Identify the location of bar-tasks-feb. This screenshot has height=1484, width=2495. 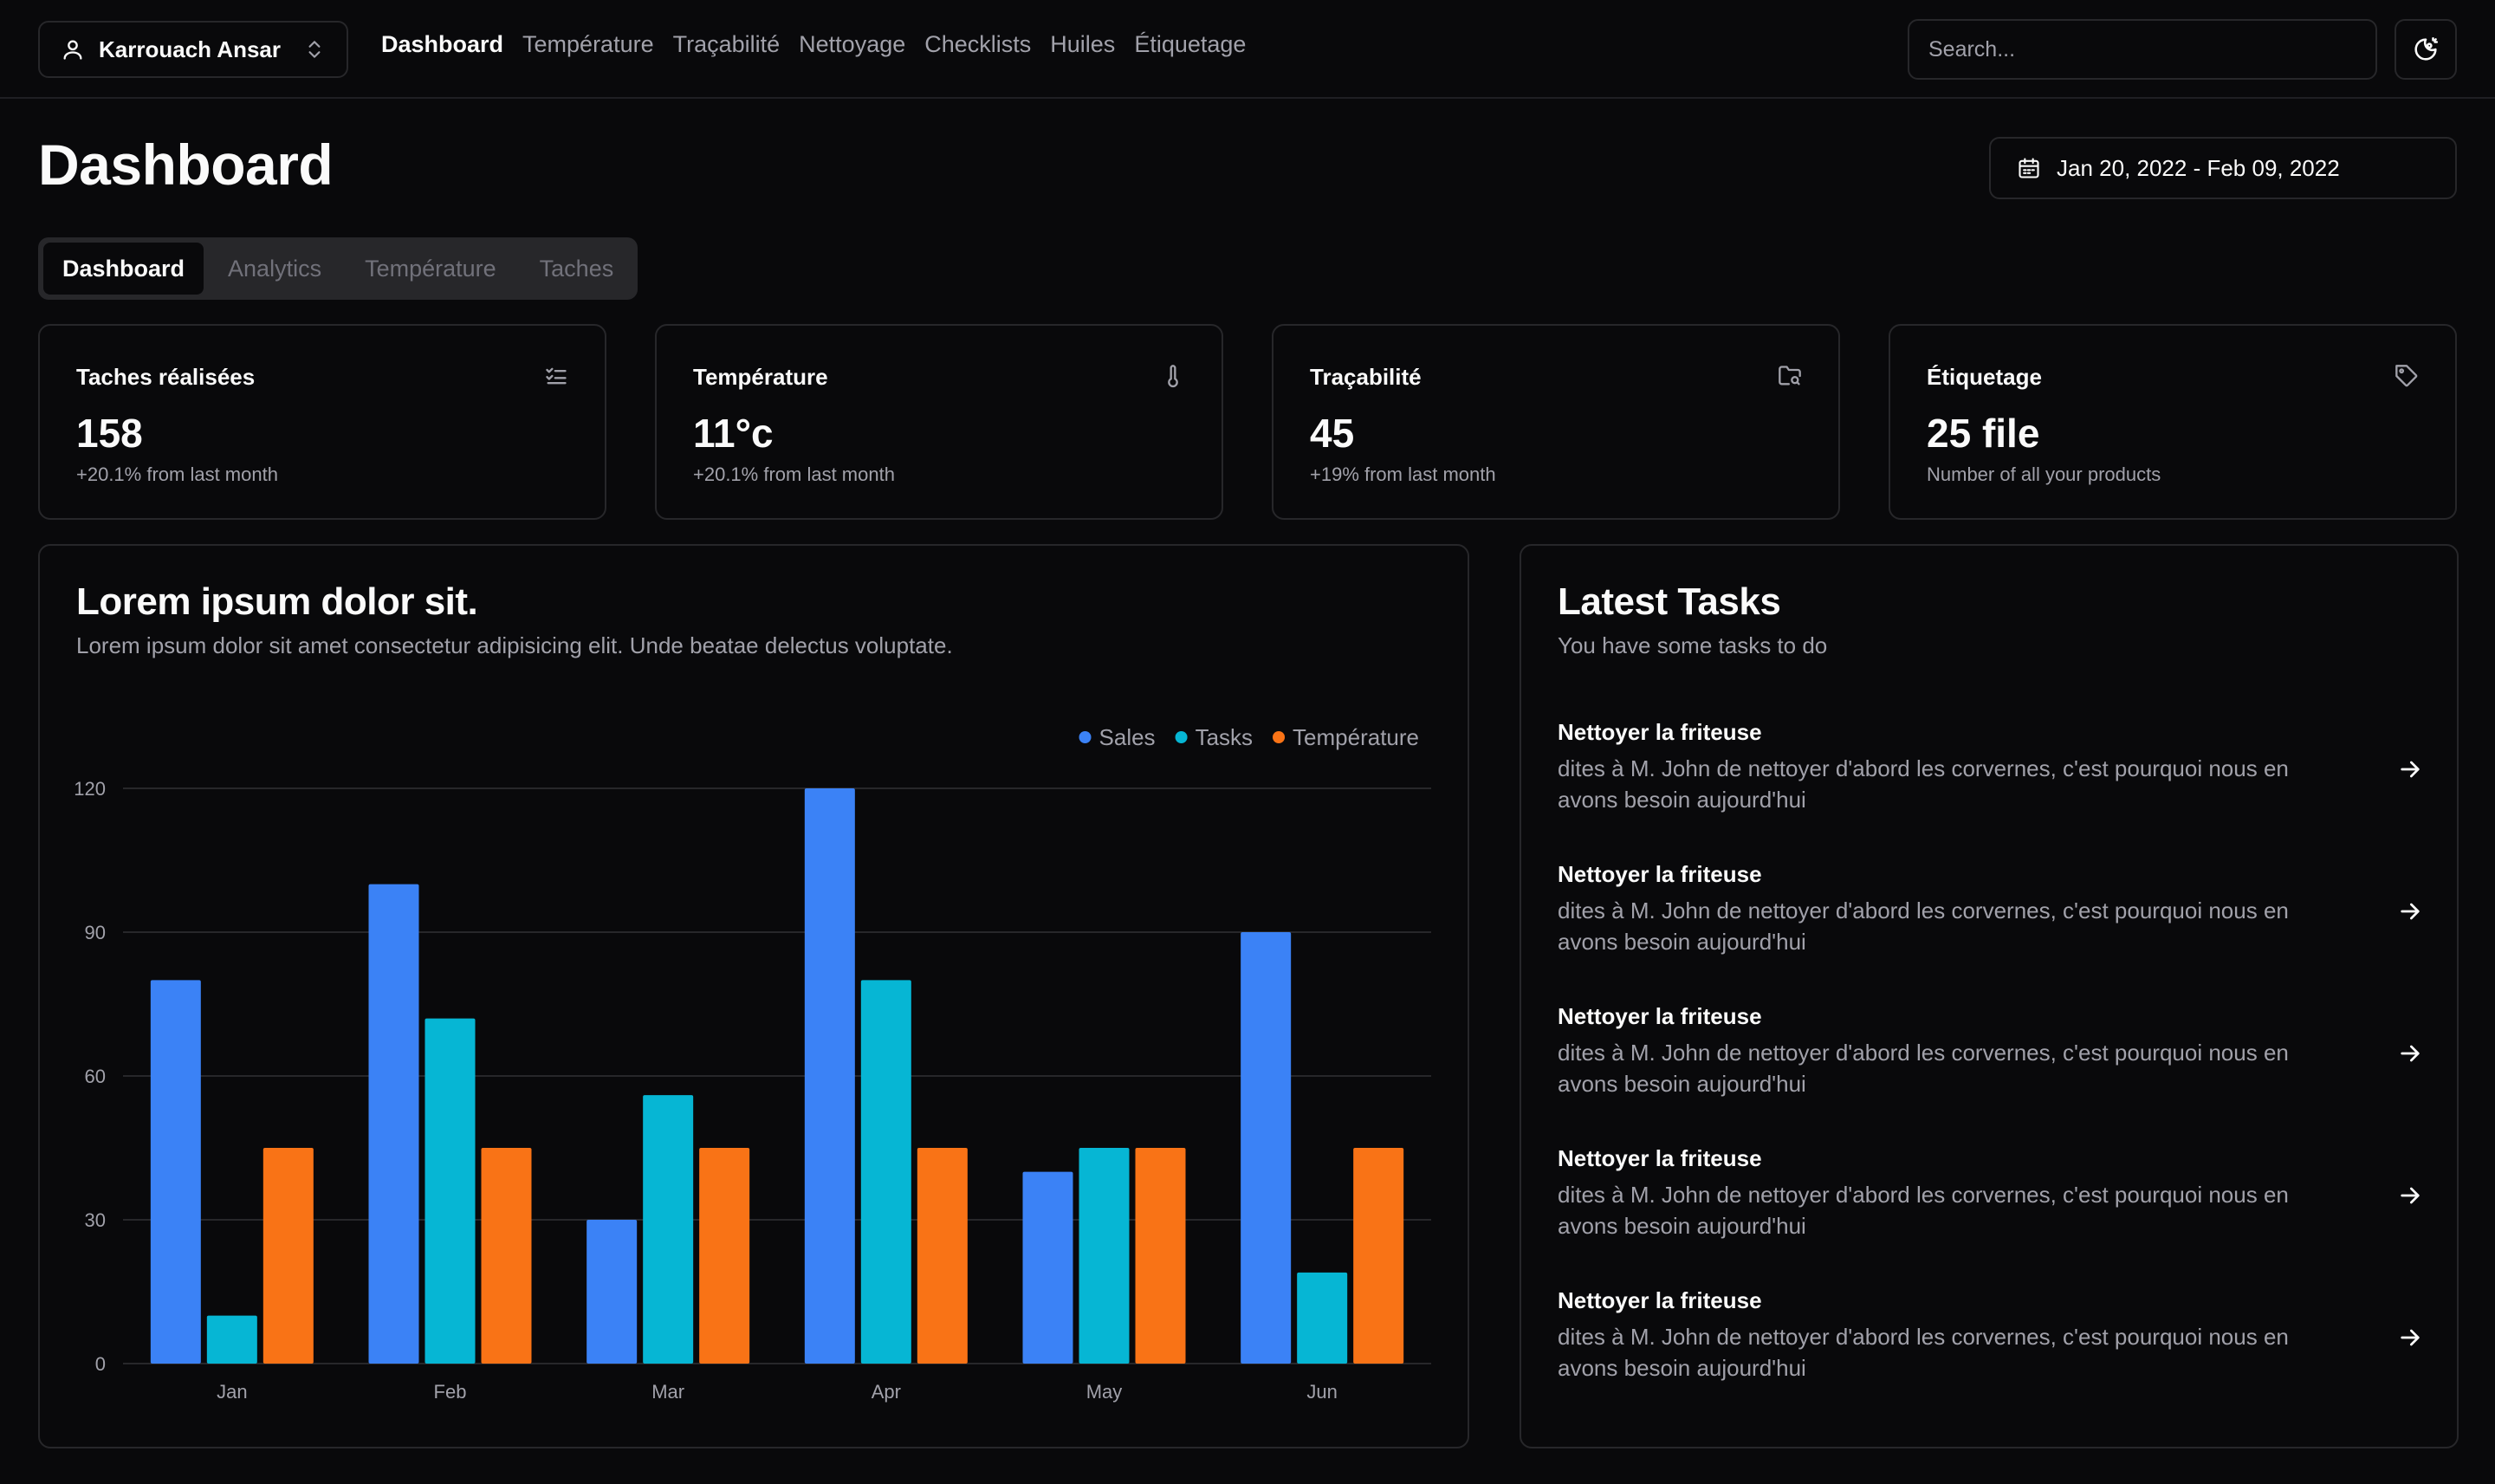
(450, 1191).